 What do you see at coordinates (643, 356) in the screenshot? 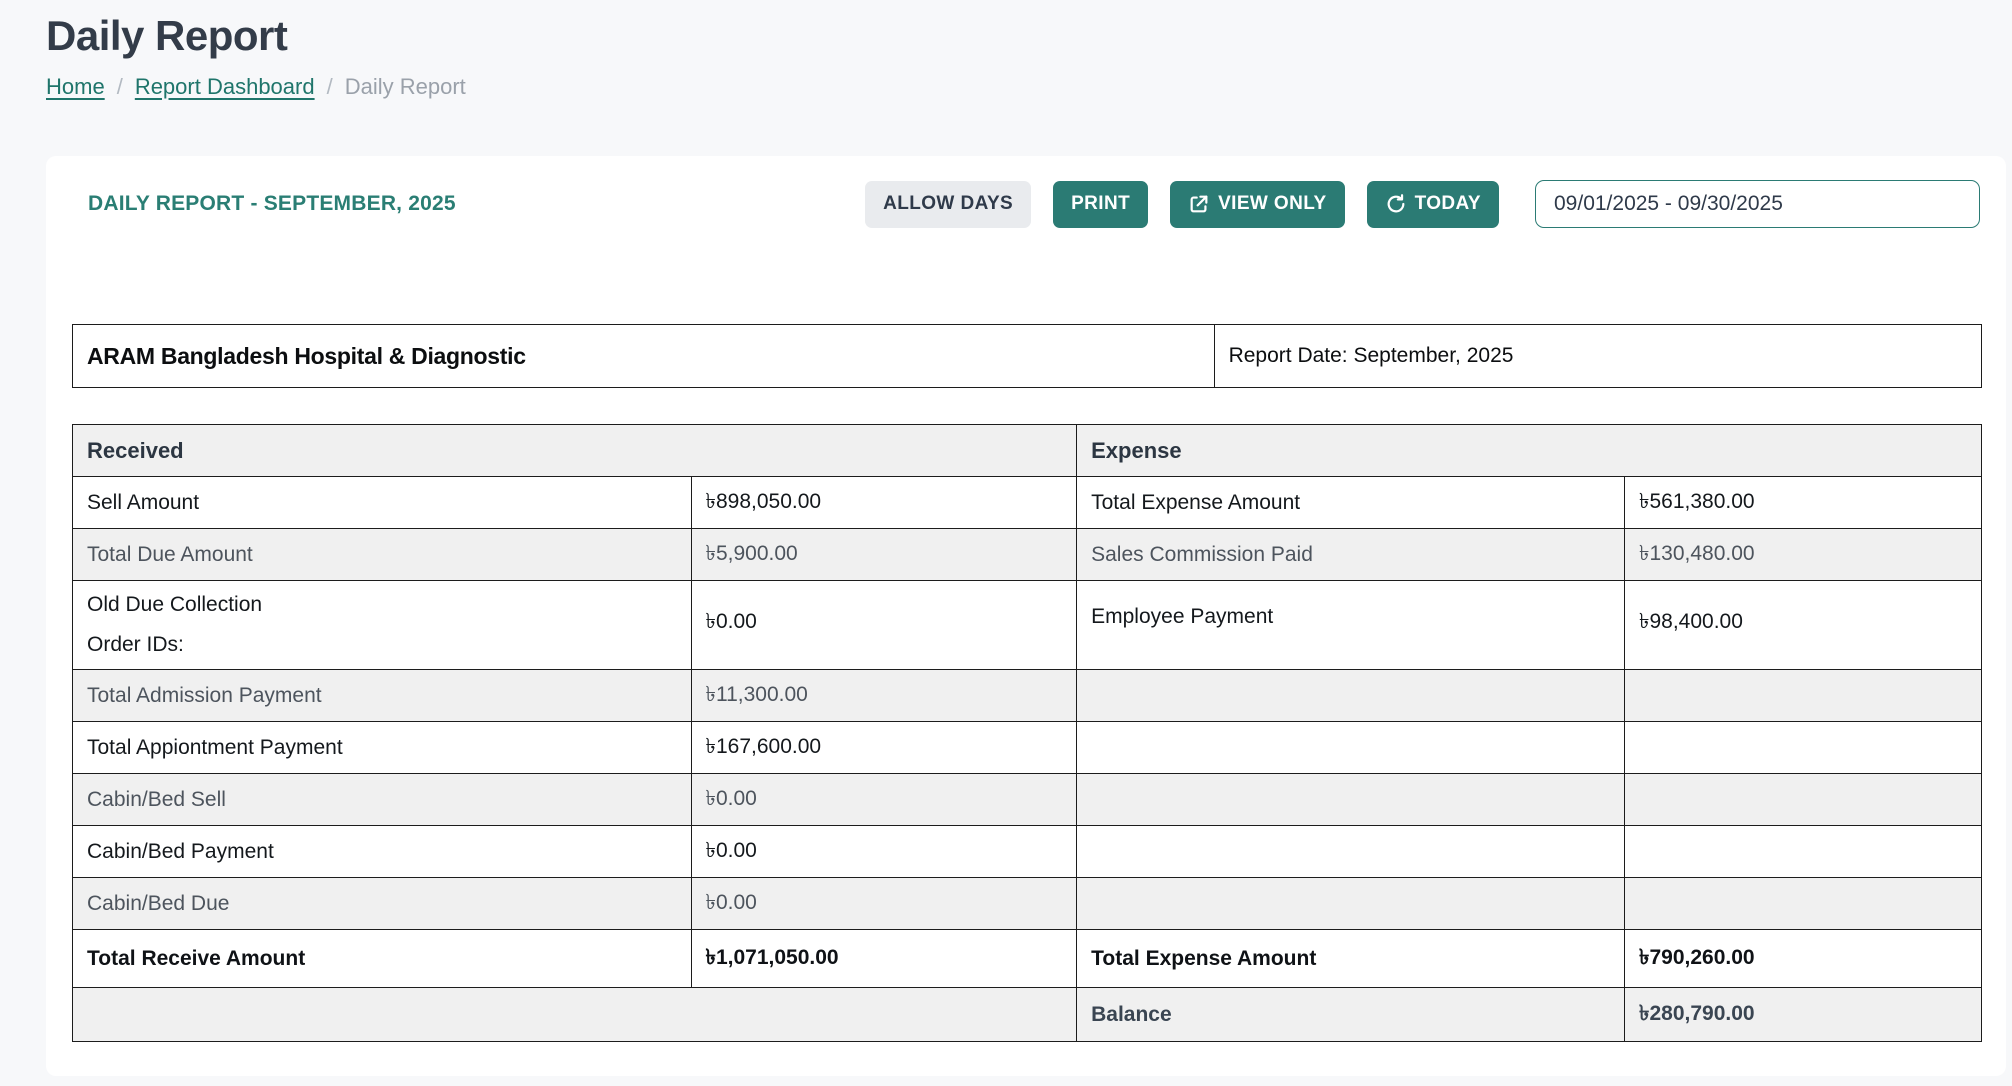
I see `organization-name: ARAM Bangladesh Hospital & Diagnostic` at bounding box center [643, 356].